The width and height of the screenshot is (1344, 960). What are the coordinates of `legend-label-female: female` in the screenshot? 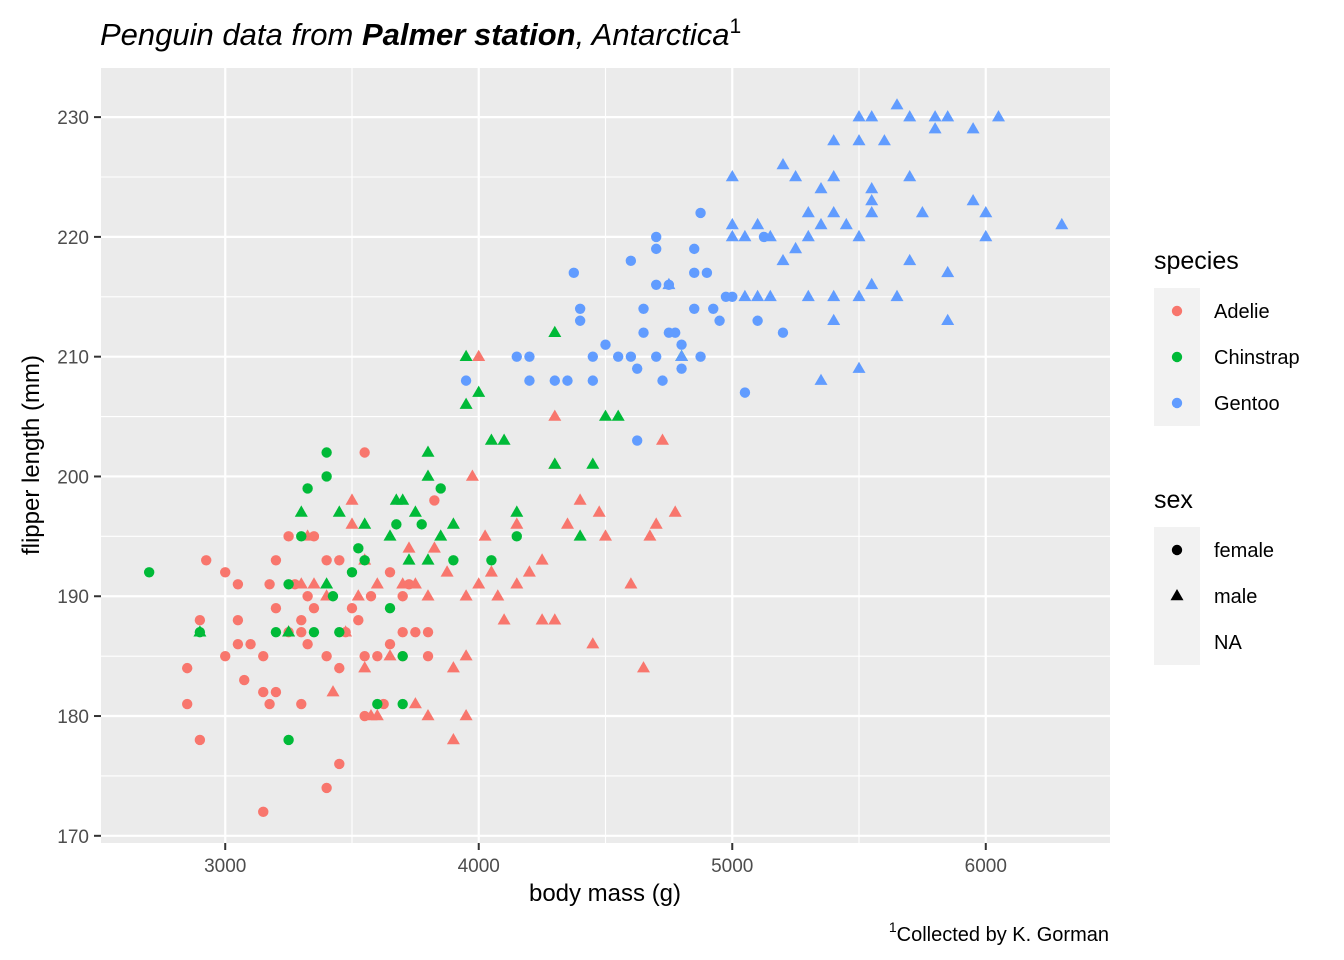 It's located at (1244, 551).